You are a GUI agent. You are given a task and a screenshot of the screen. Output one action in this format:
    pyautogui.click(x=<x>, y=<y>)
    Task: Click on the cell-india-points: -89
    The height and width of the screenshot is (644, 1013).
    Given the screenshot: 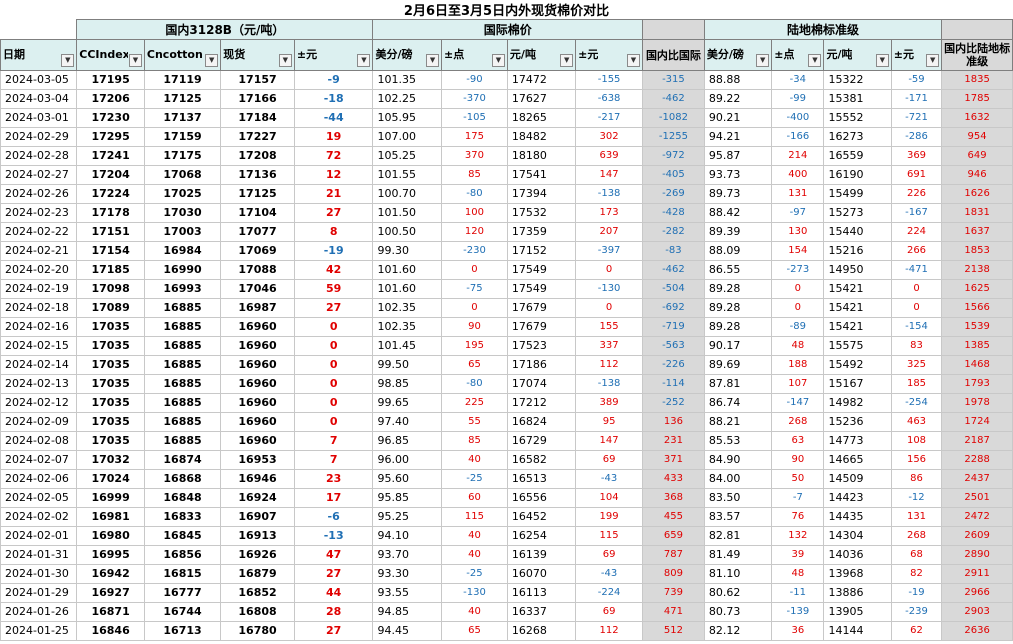 What is the action you would take?
    pyautogui.click(x=798, y=327)
    